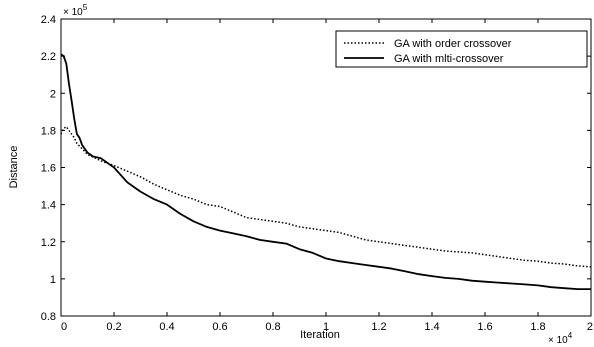 The height and width of the screenshot is (347, 594). I want to click on x-axis-label: Iteration, so click(320, 335).